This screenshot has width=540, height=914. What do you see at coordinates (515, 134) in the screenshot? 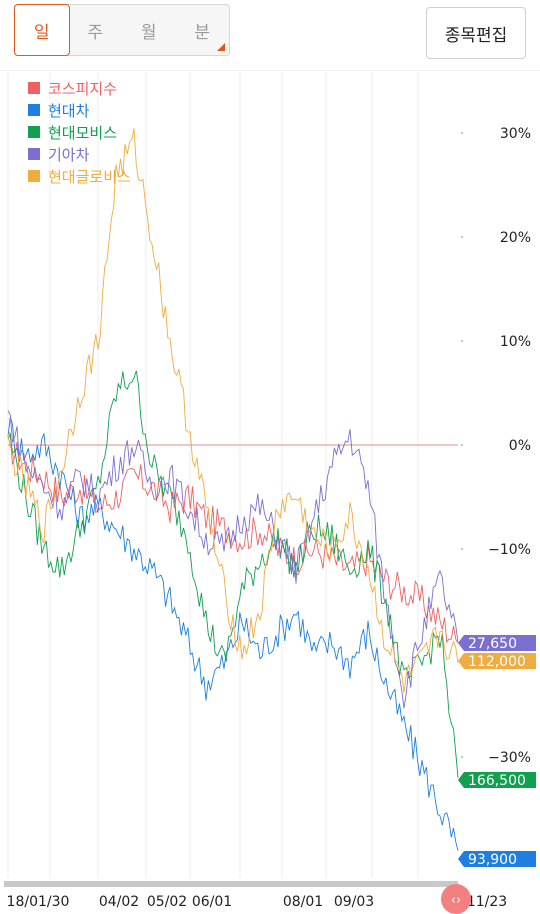
I see `y-tick-label: 30%` at bounding box center [515, 134].